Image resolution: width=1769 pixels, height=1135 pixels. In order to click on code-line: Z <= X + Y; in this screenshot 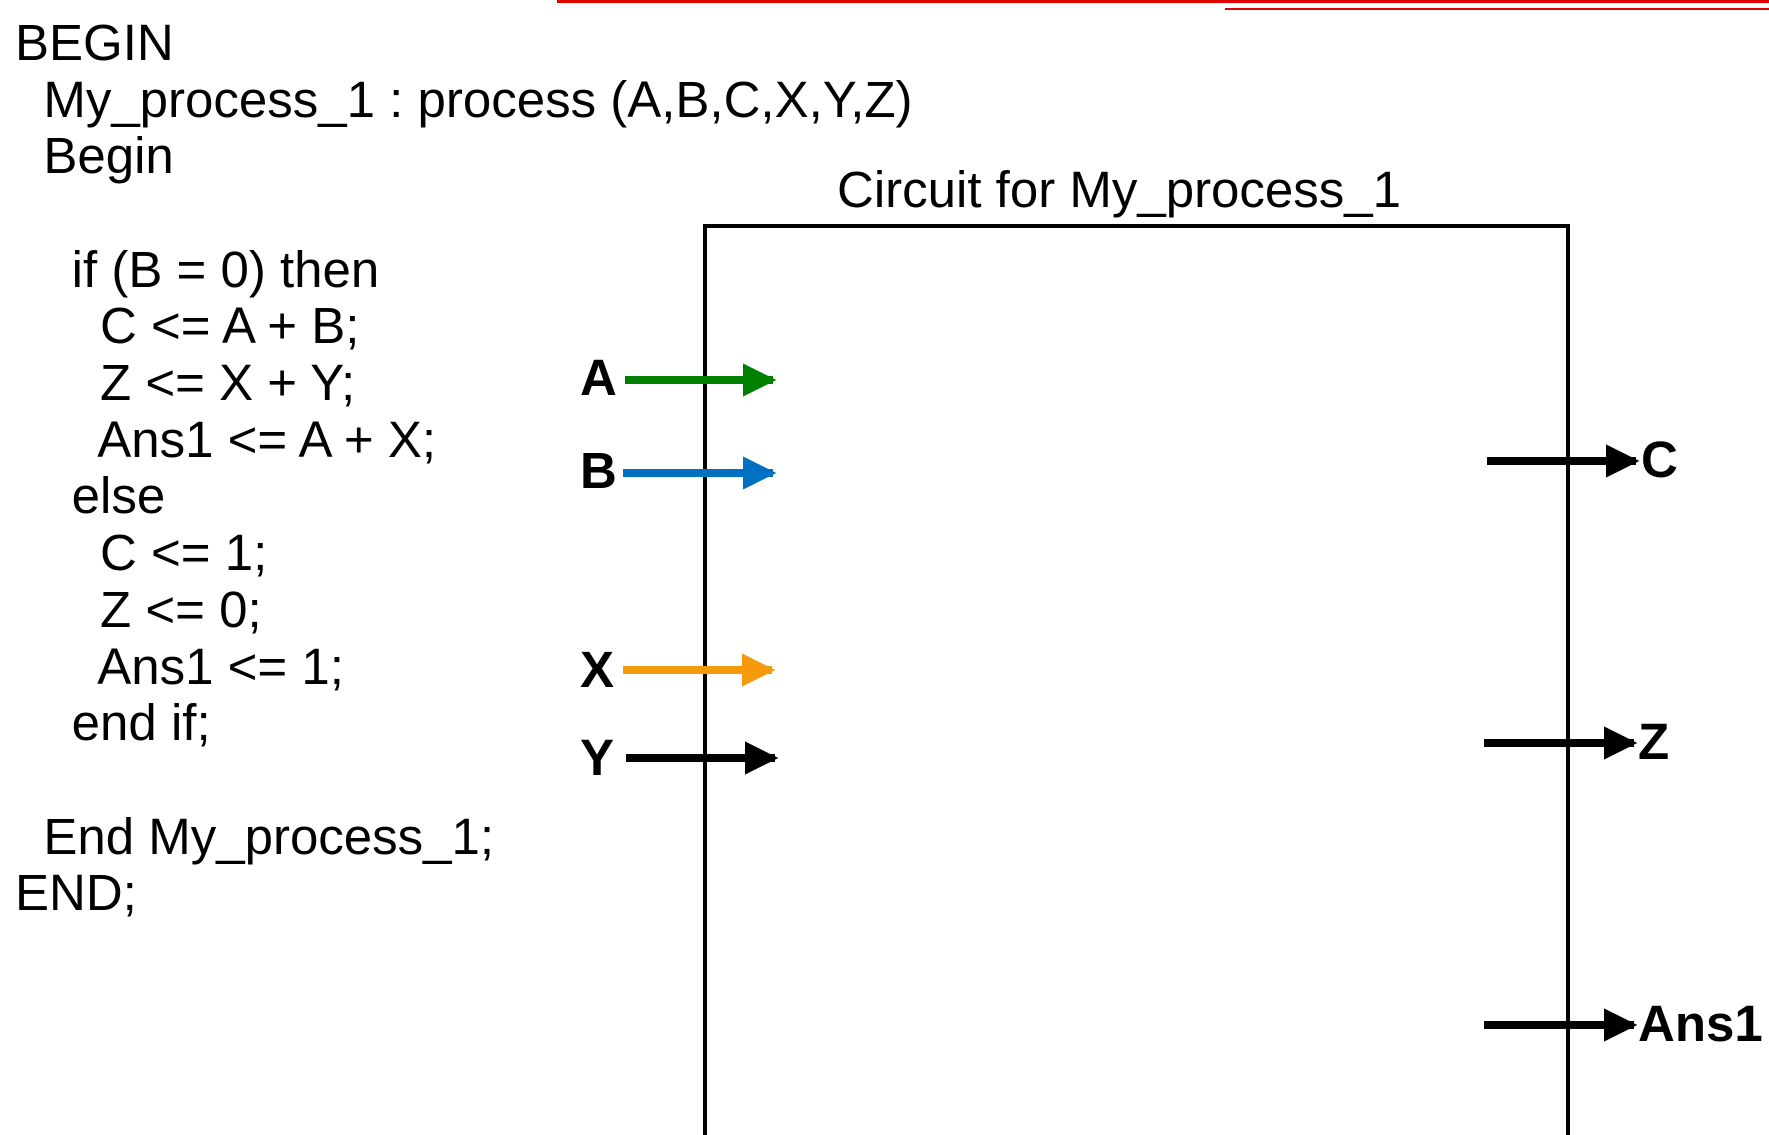, I will do `click(185, 382)`.